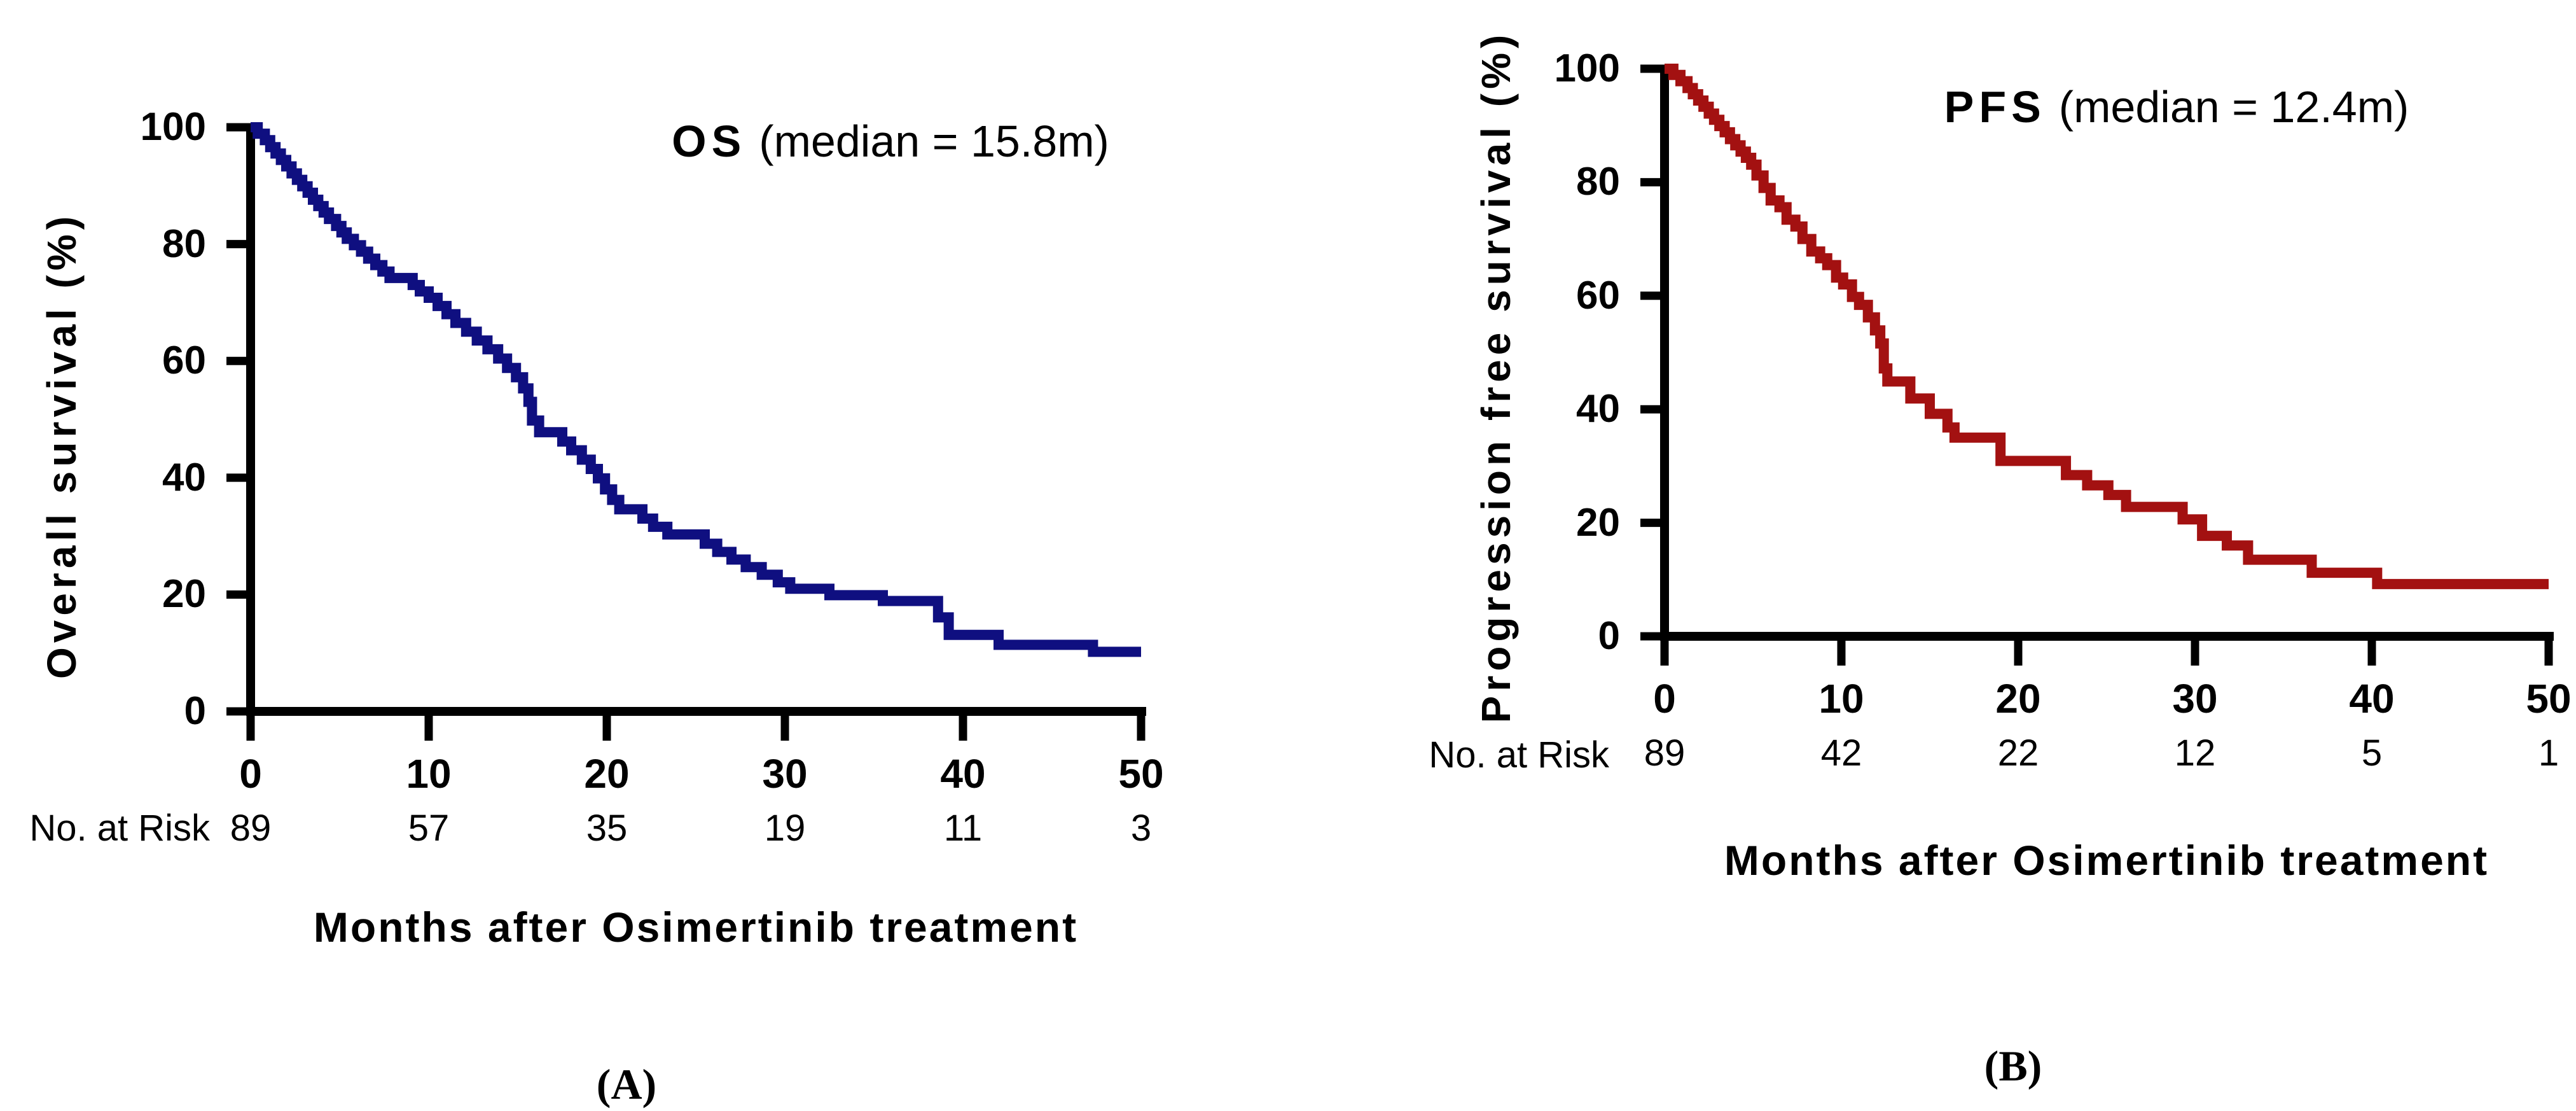  Describe the element at coordinates (2106, 860) in the screenshot. I see `panel-b-x-axis-title: Months after Osimertinib treatment` at that location.